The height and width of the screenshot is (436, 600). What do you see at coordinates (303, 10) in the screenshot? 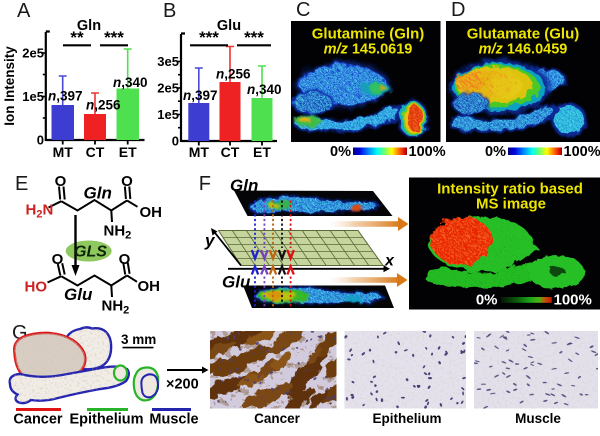
I see `svg-text: C` at bounding box center [303, 10].